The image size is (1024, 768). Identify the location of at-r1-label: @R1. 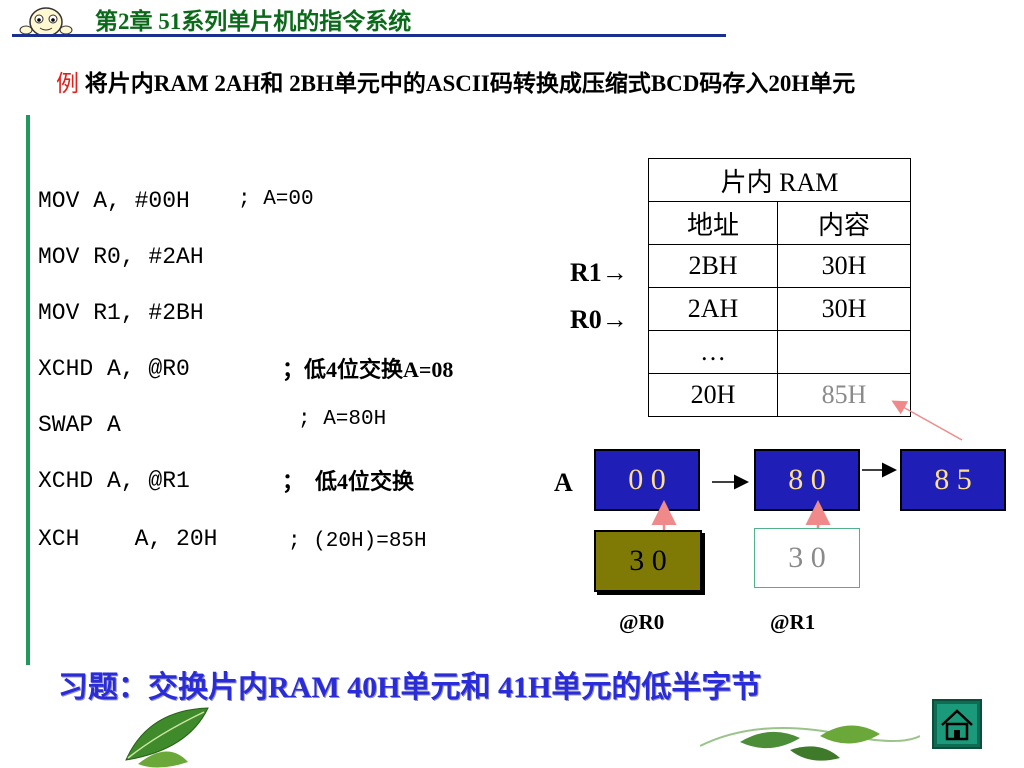
(793, 622).